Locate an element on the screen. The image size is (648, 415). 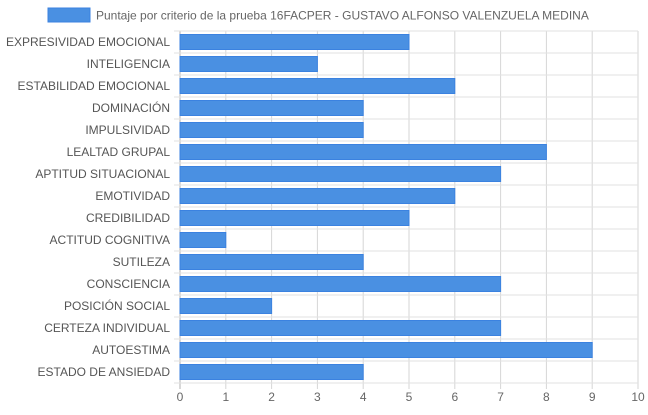
x-tick-label: 1 is located at coordinates (225, 397).